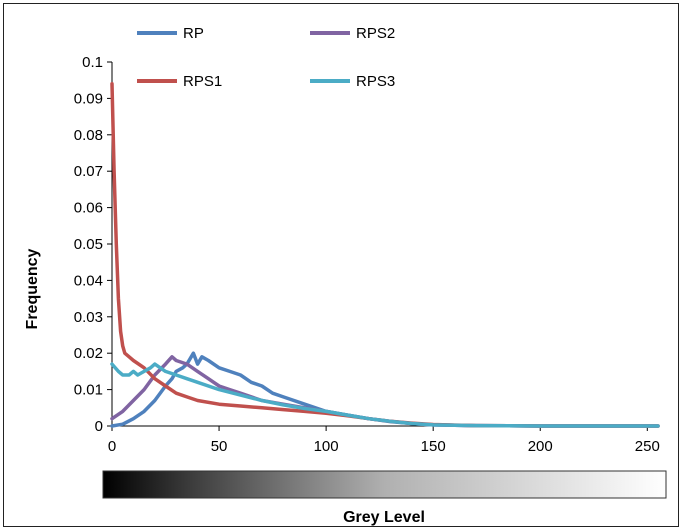 The image size is (683, 530). I want to click on x-axis-title: Grey Level, so click(384, 517).